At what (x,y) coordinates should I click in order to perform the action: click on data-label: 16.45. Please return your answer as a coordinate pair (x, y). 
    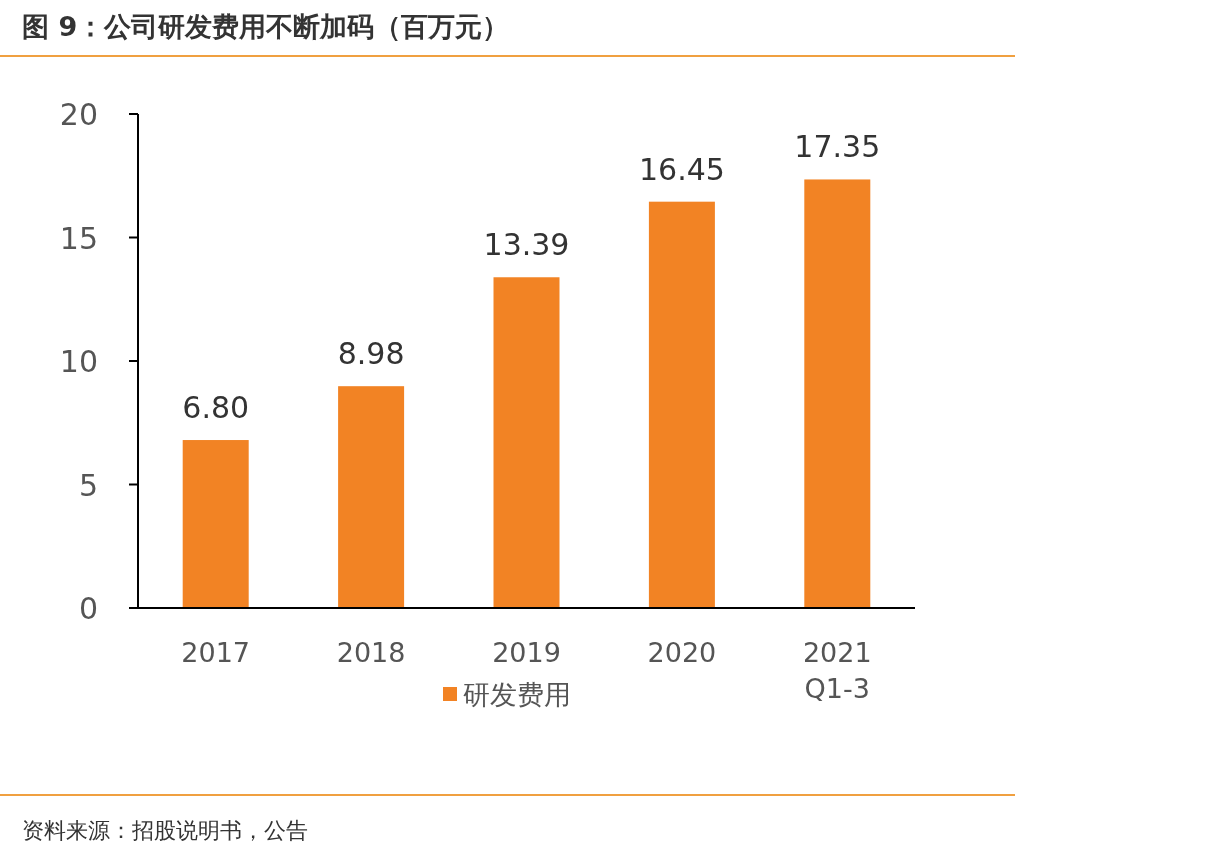
    Looking at the image, I should click on (681, 169).